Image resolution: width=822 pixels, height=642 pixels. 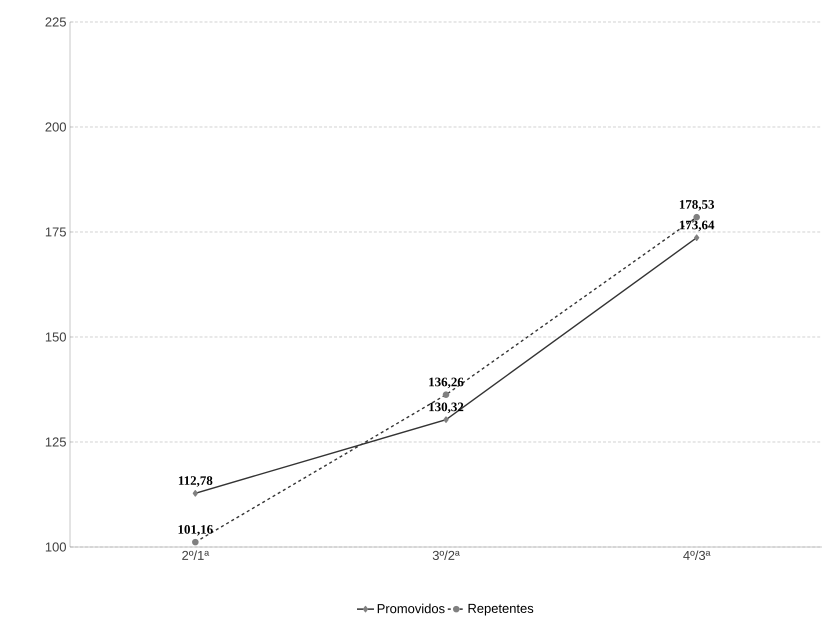 What do you see at coordinates (56, 442) in the screenshot?
I see `y-tick-label: 125` at bounding box center [56, 442].